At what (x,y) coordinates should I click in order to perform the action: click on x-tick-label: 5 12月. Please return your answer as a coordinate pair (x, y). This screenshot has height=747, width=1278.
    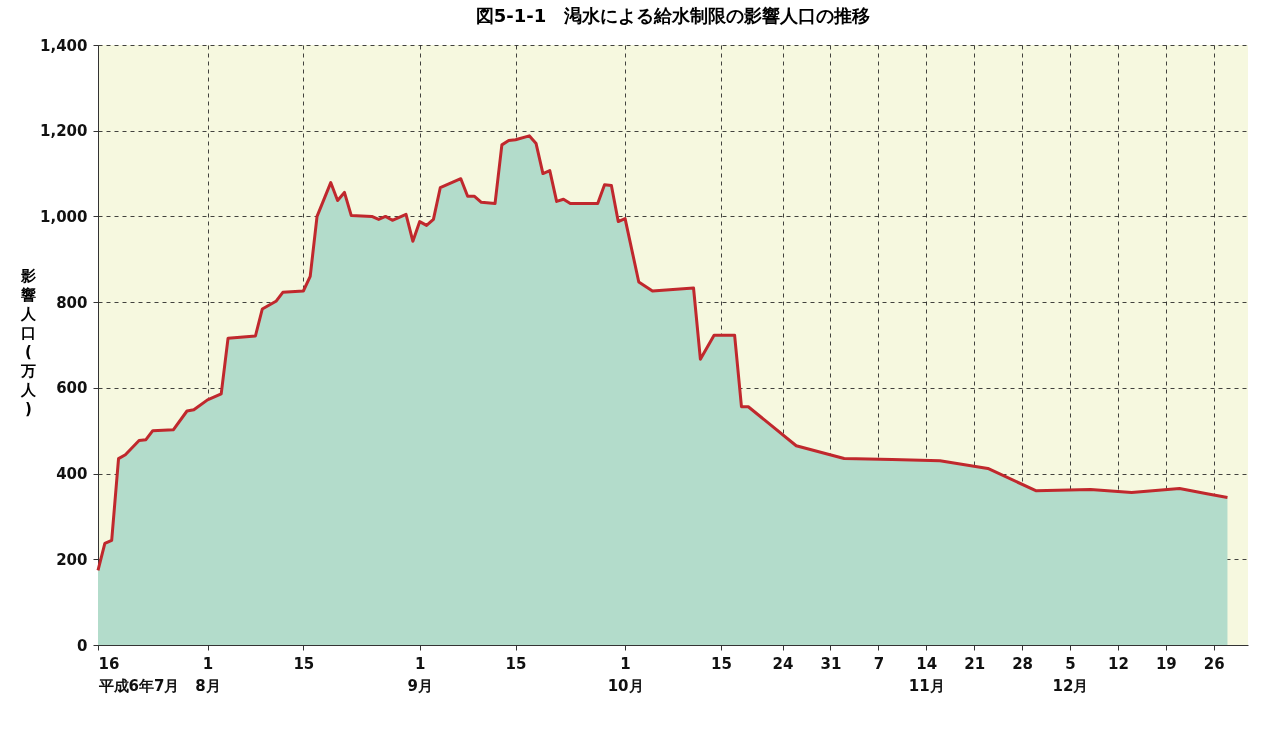
    Looking at the image, I should click on (1070, 674).